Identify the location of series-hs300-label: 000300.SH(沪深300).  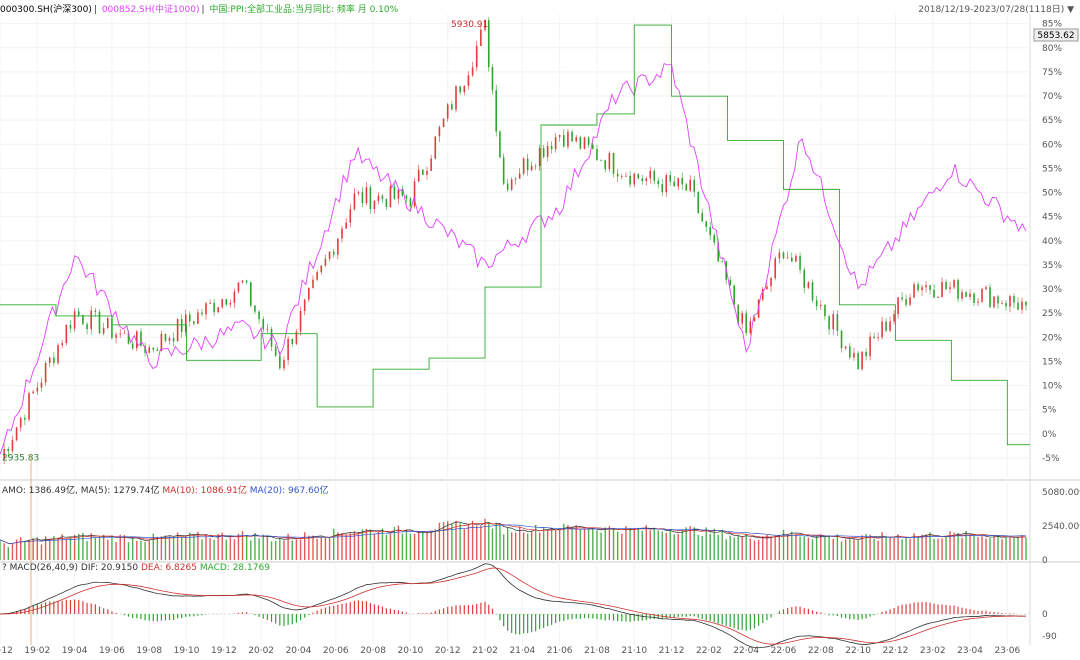
(46, 10).